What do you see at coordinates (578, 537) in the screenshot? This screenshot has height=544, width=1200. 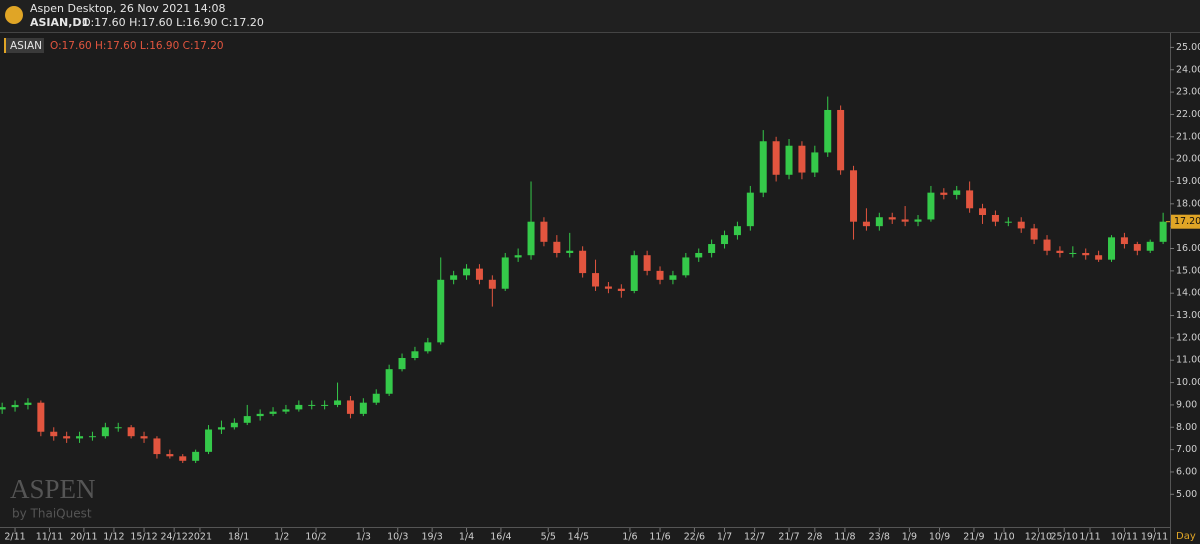 I see `x-tick-label: 14/5` at bounding box center [578, 537].